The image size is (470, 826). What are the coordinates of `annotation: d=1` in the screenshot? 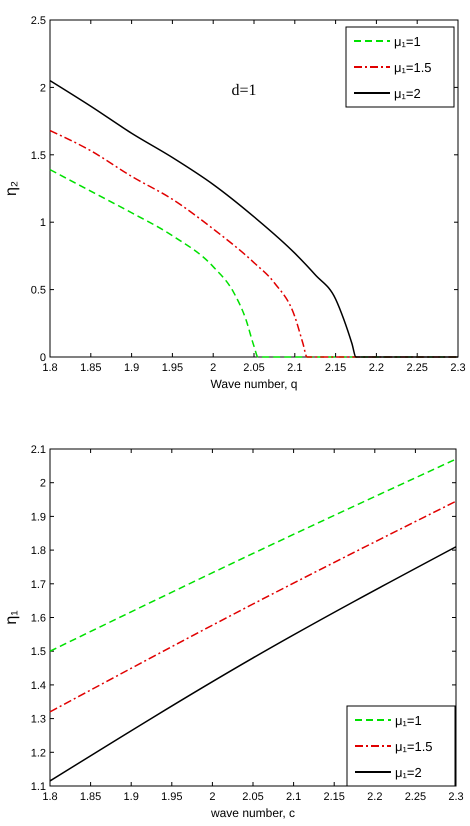 It's located at (244, 90).